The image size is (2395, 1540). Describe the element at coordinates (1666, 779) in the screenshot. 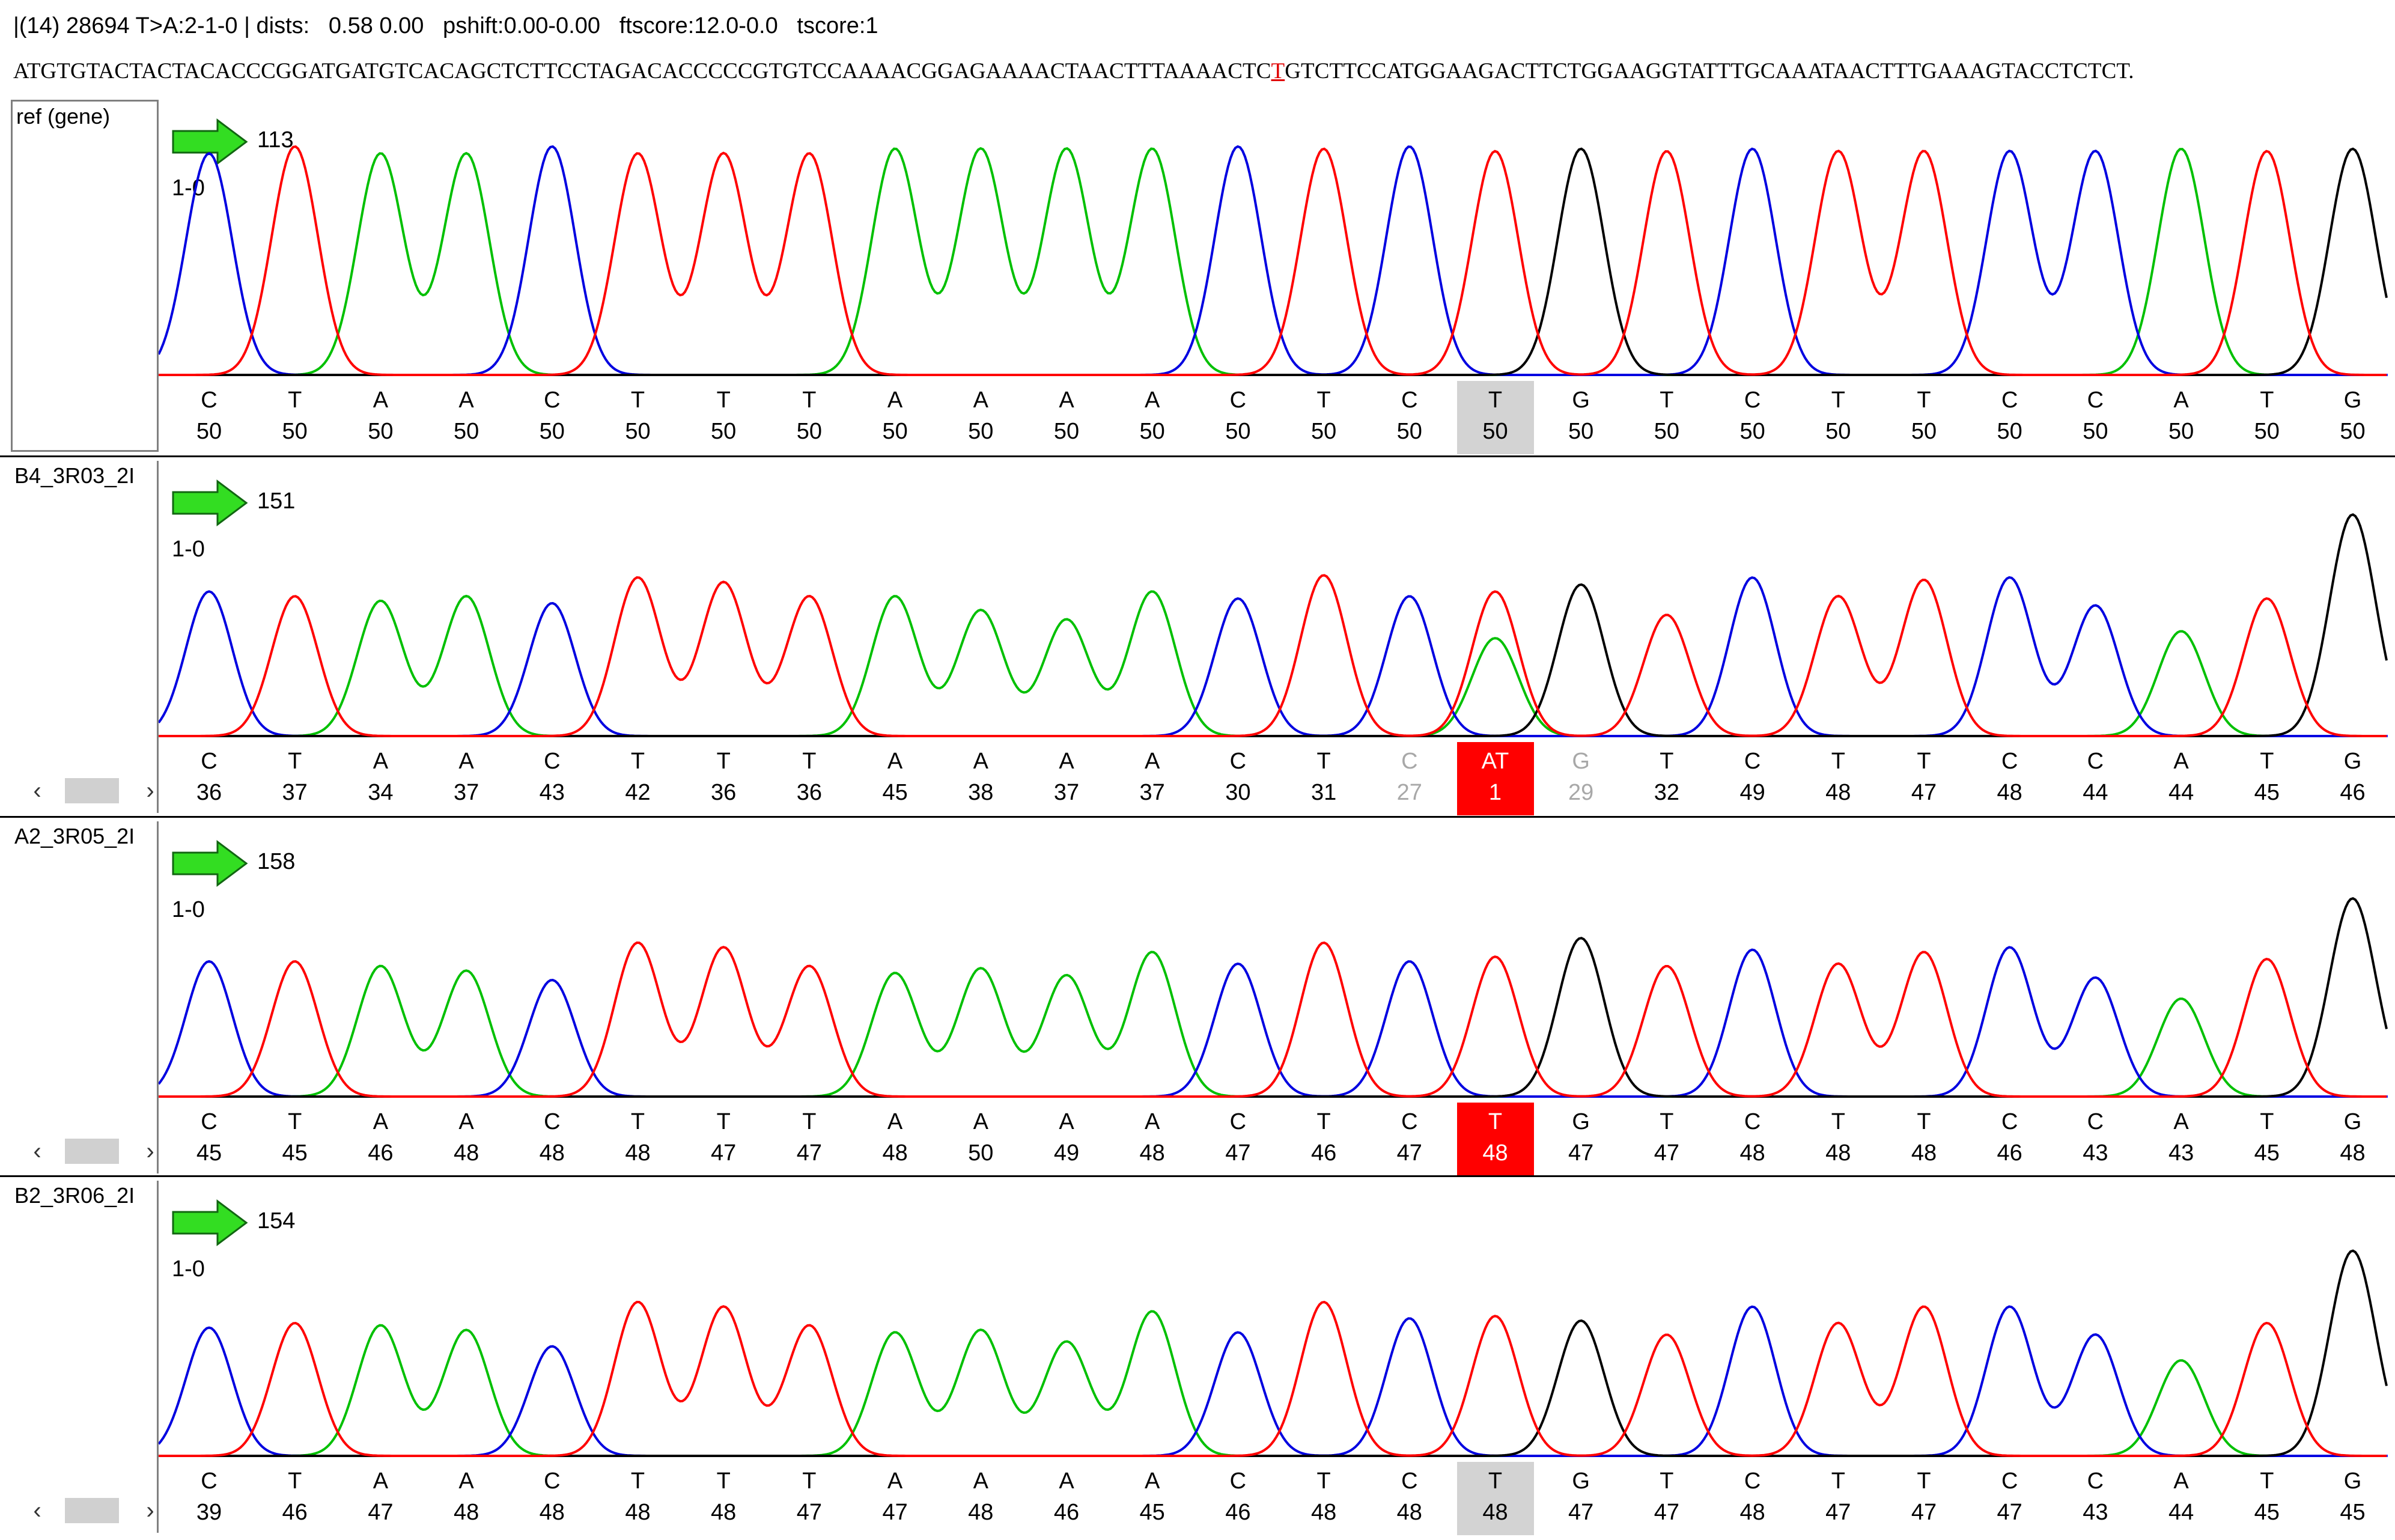

I see `base-call: T 32` at that location.